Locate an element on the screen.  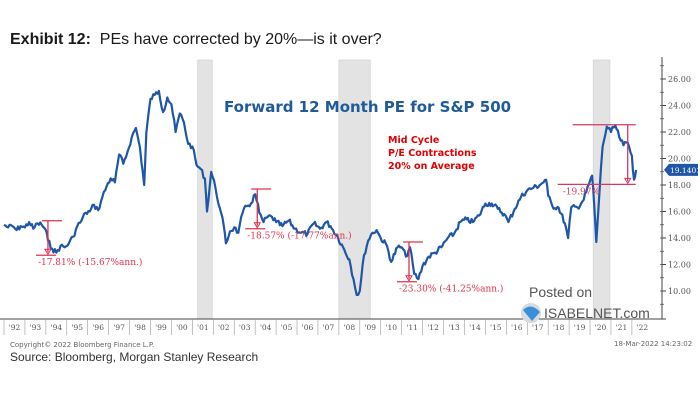
last-value-tag: 19.1401 is located at coordinates (682, 169).